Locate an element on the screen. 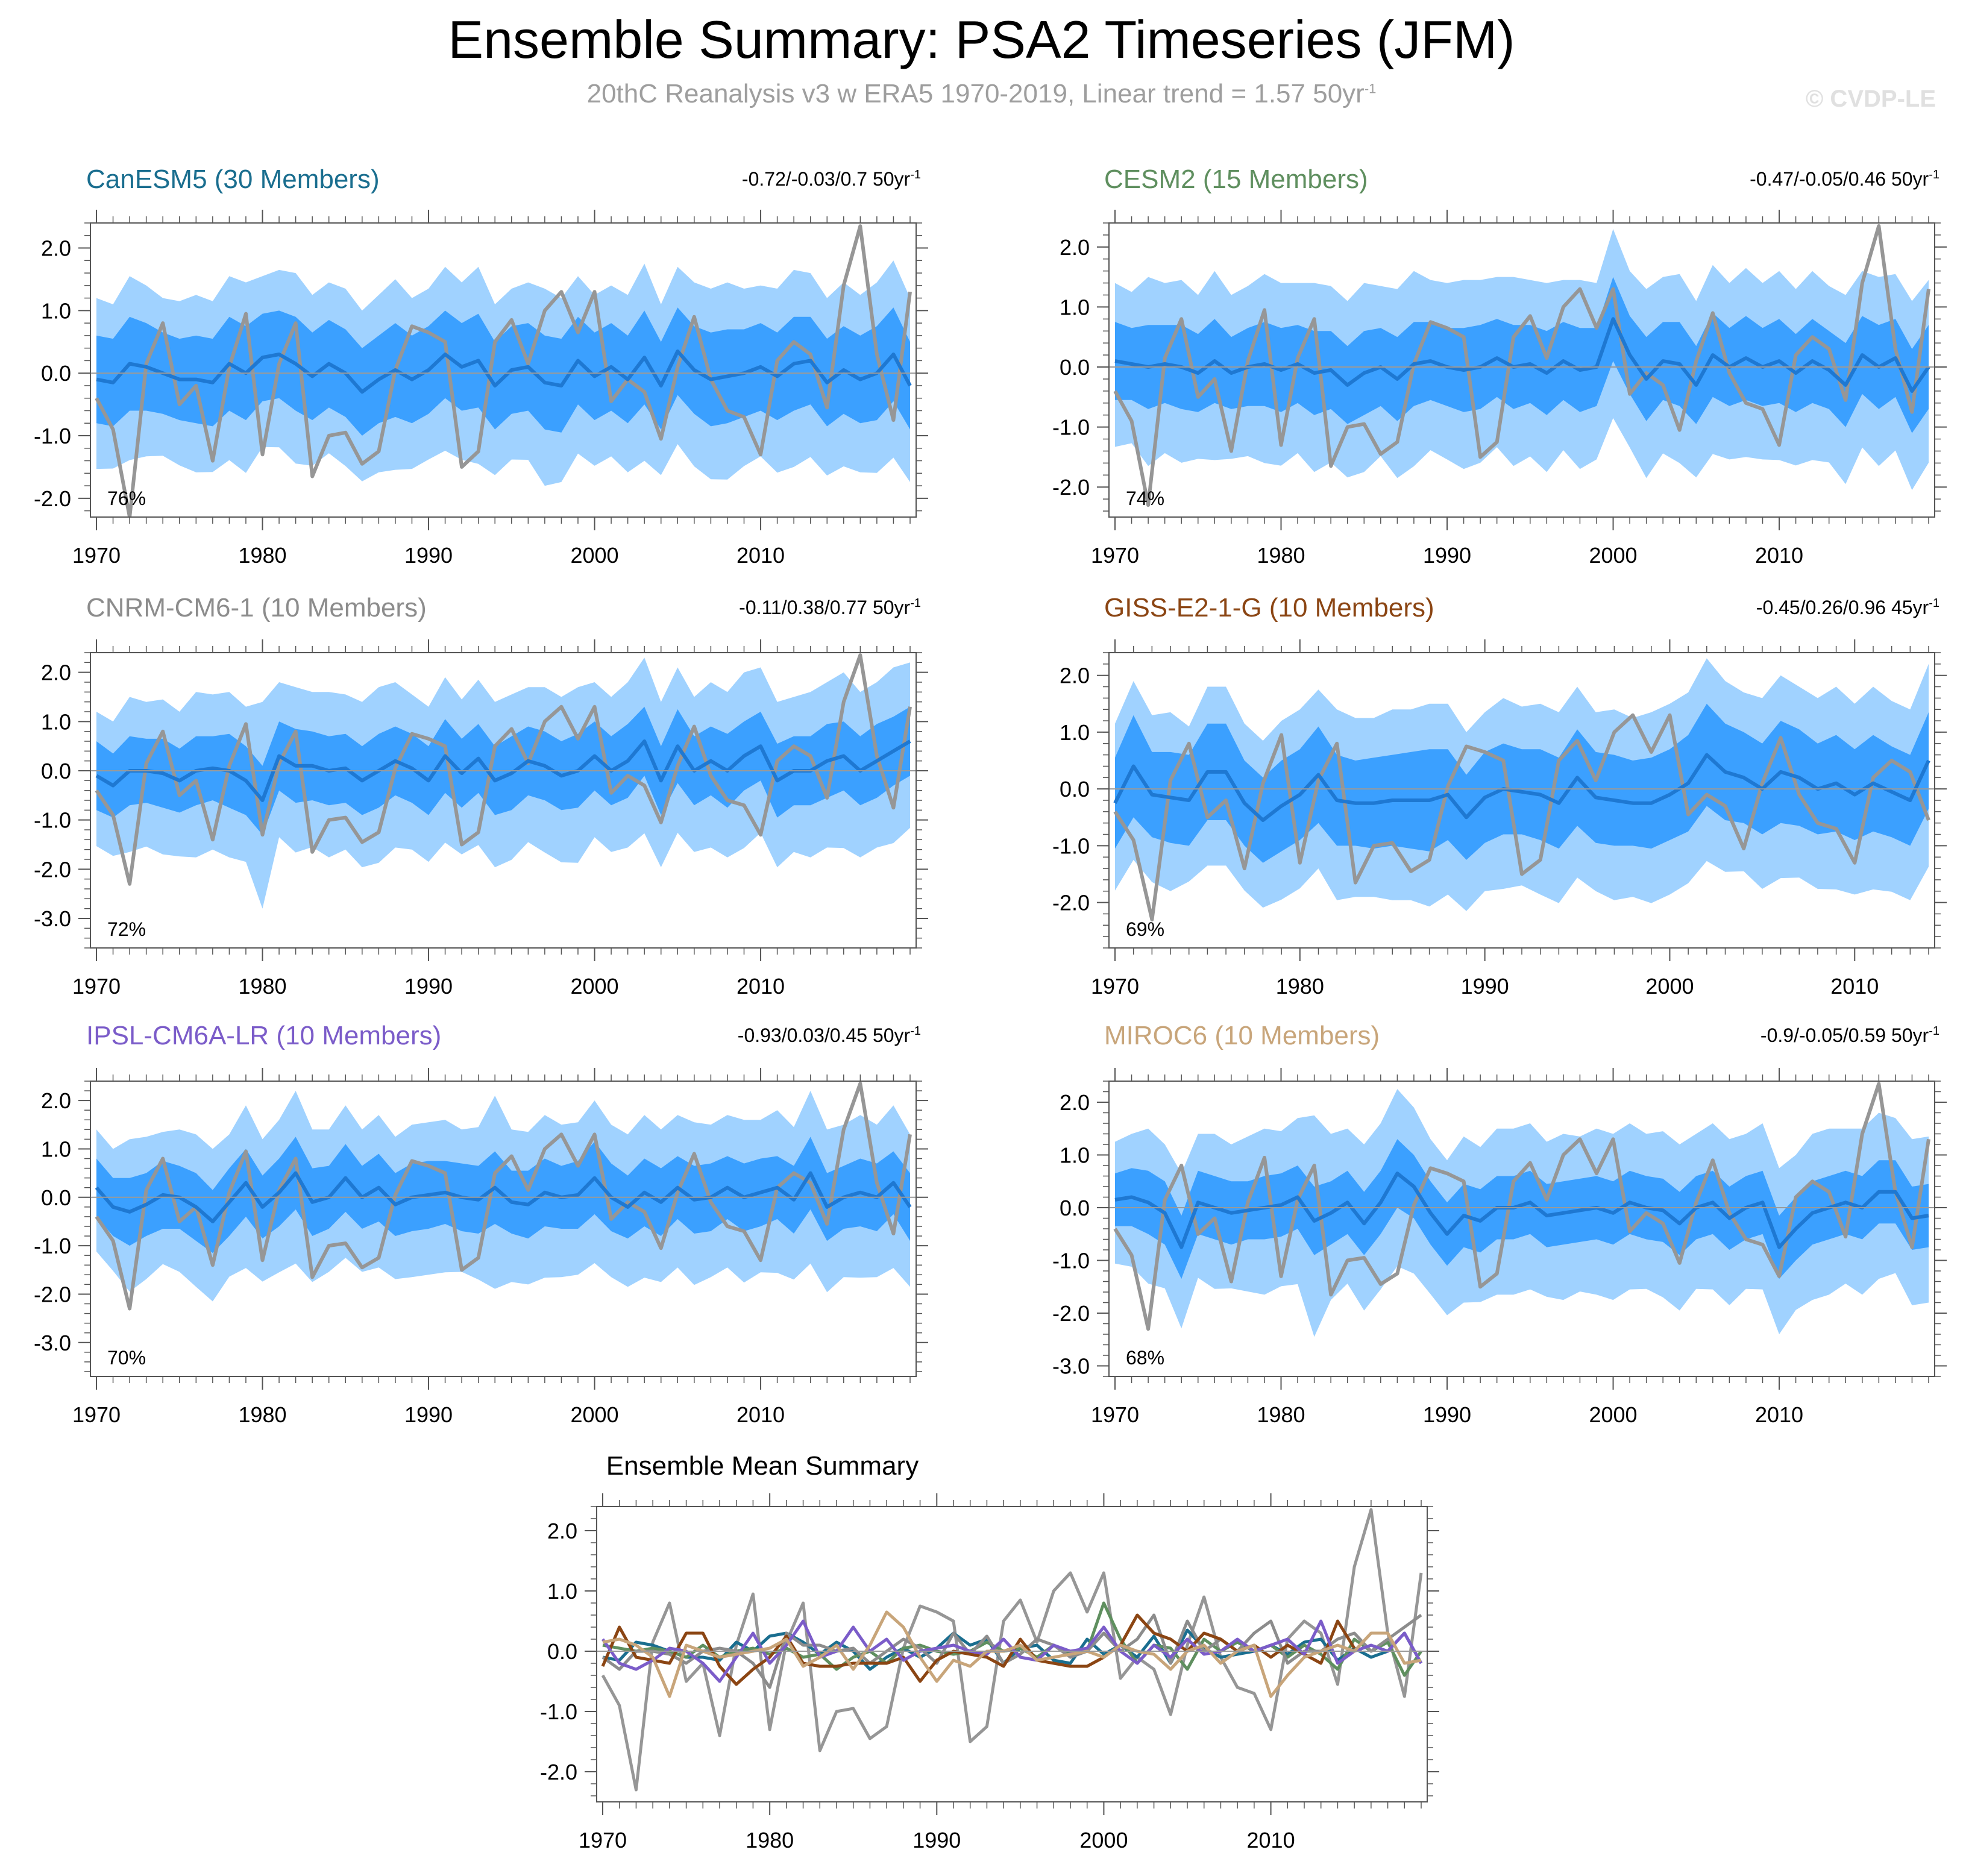  panel-cnrm-cm6-1-xtick-label: 1980 is located at coordinates (262, 986).